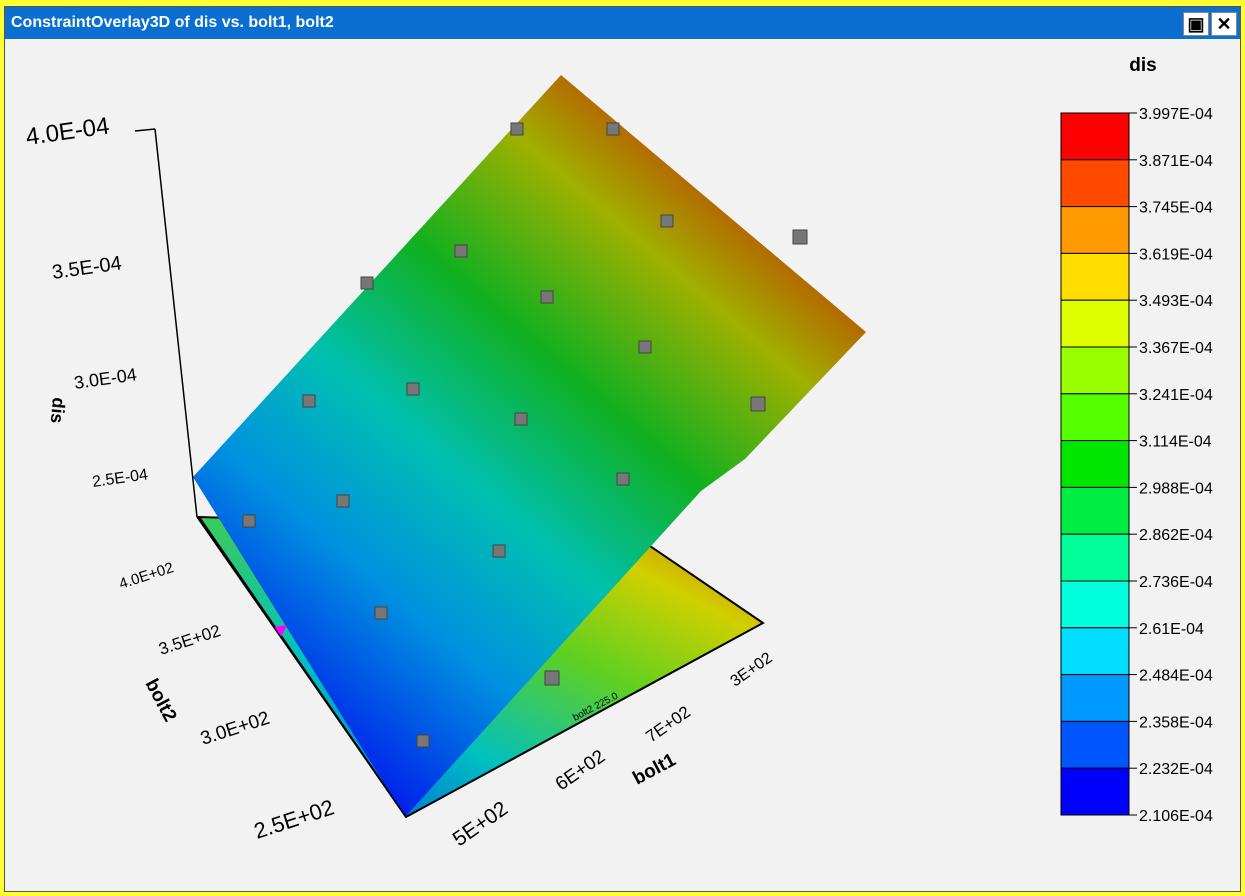 The width and height of the screenshot is (1245, 896). What do you see at coordinates (1176, 395) in the screenshot?
I see `legend-label: 3.241E-04` at bounding box center [1176, 395].